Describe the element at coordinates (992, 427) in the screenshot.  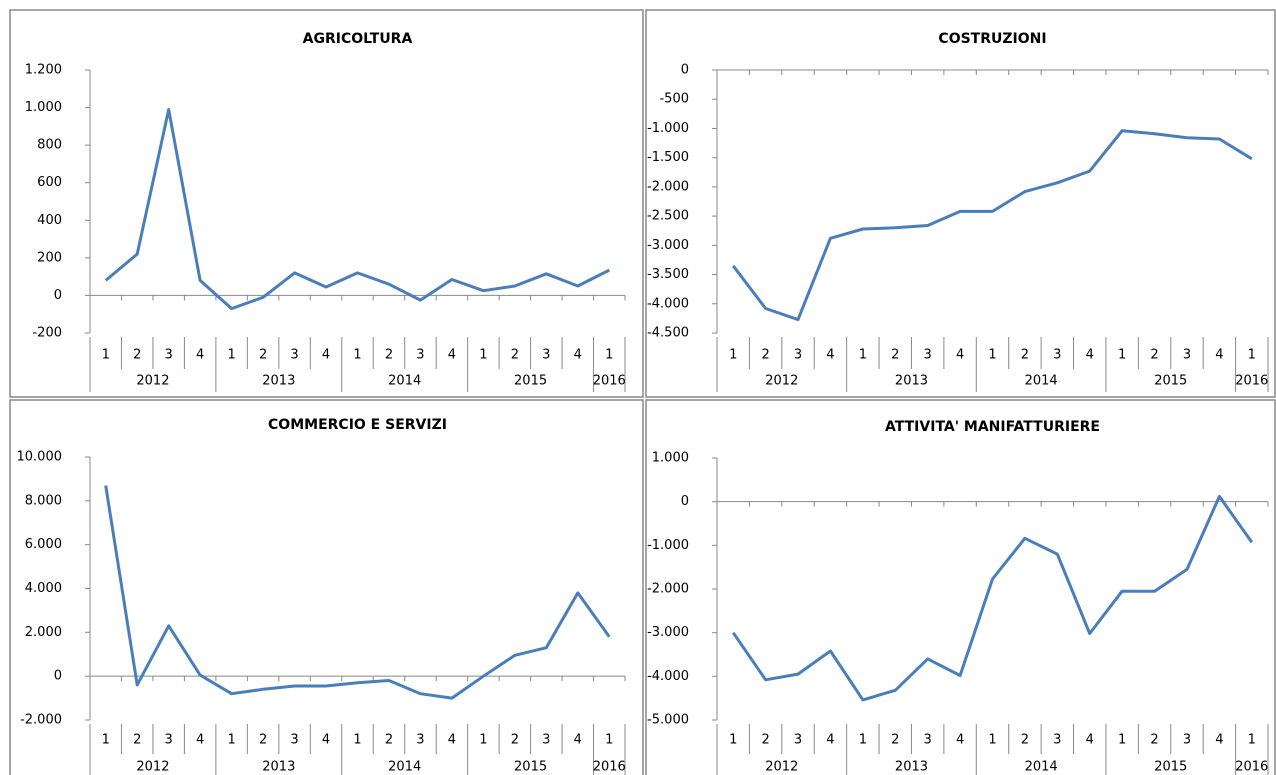
I see `chart-title: ATTIVITA' MANIFATTURIERE` at that location.